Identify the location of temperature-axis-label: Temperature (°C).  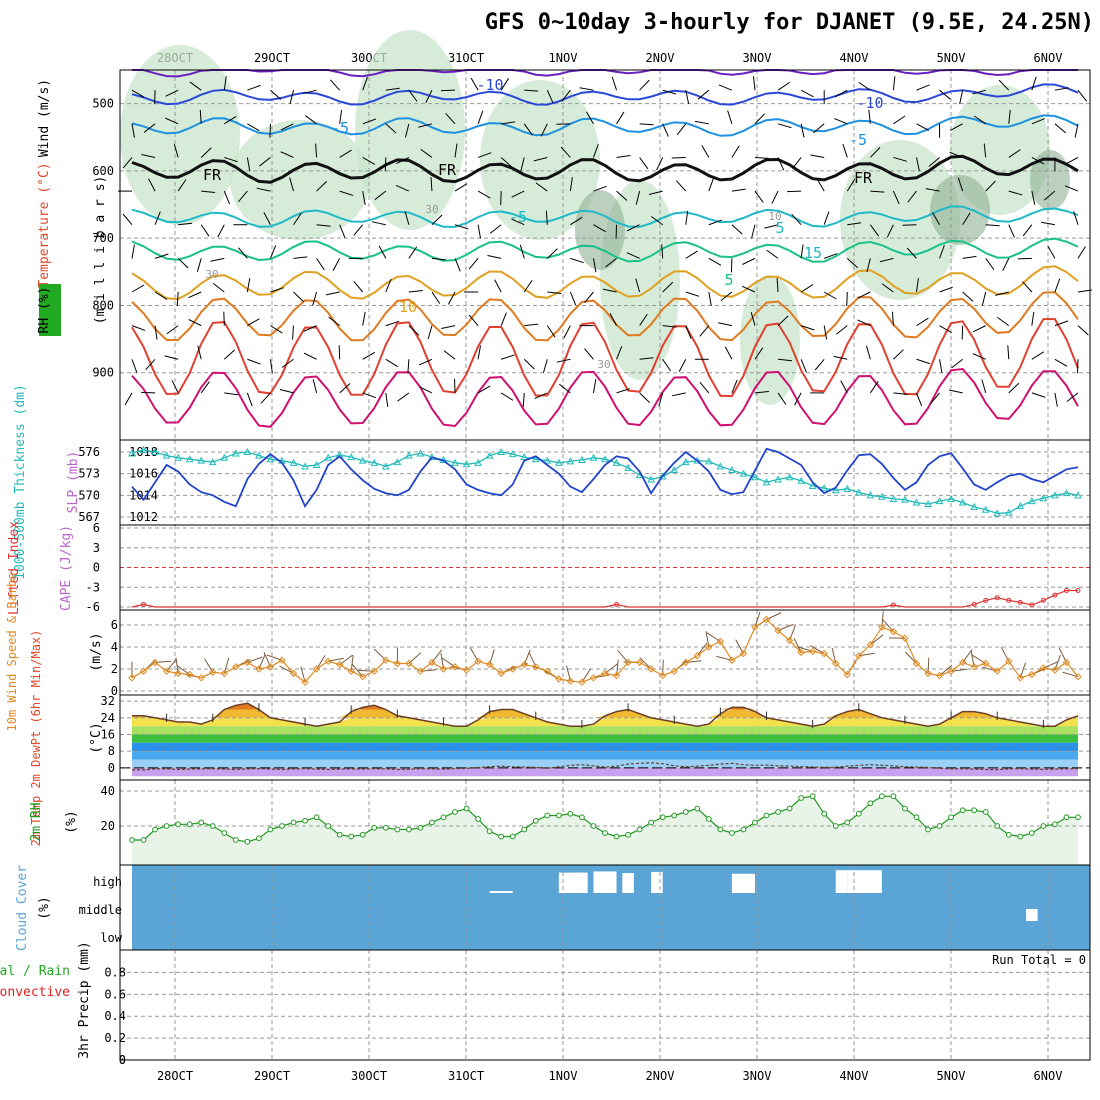
(44, 224).